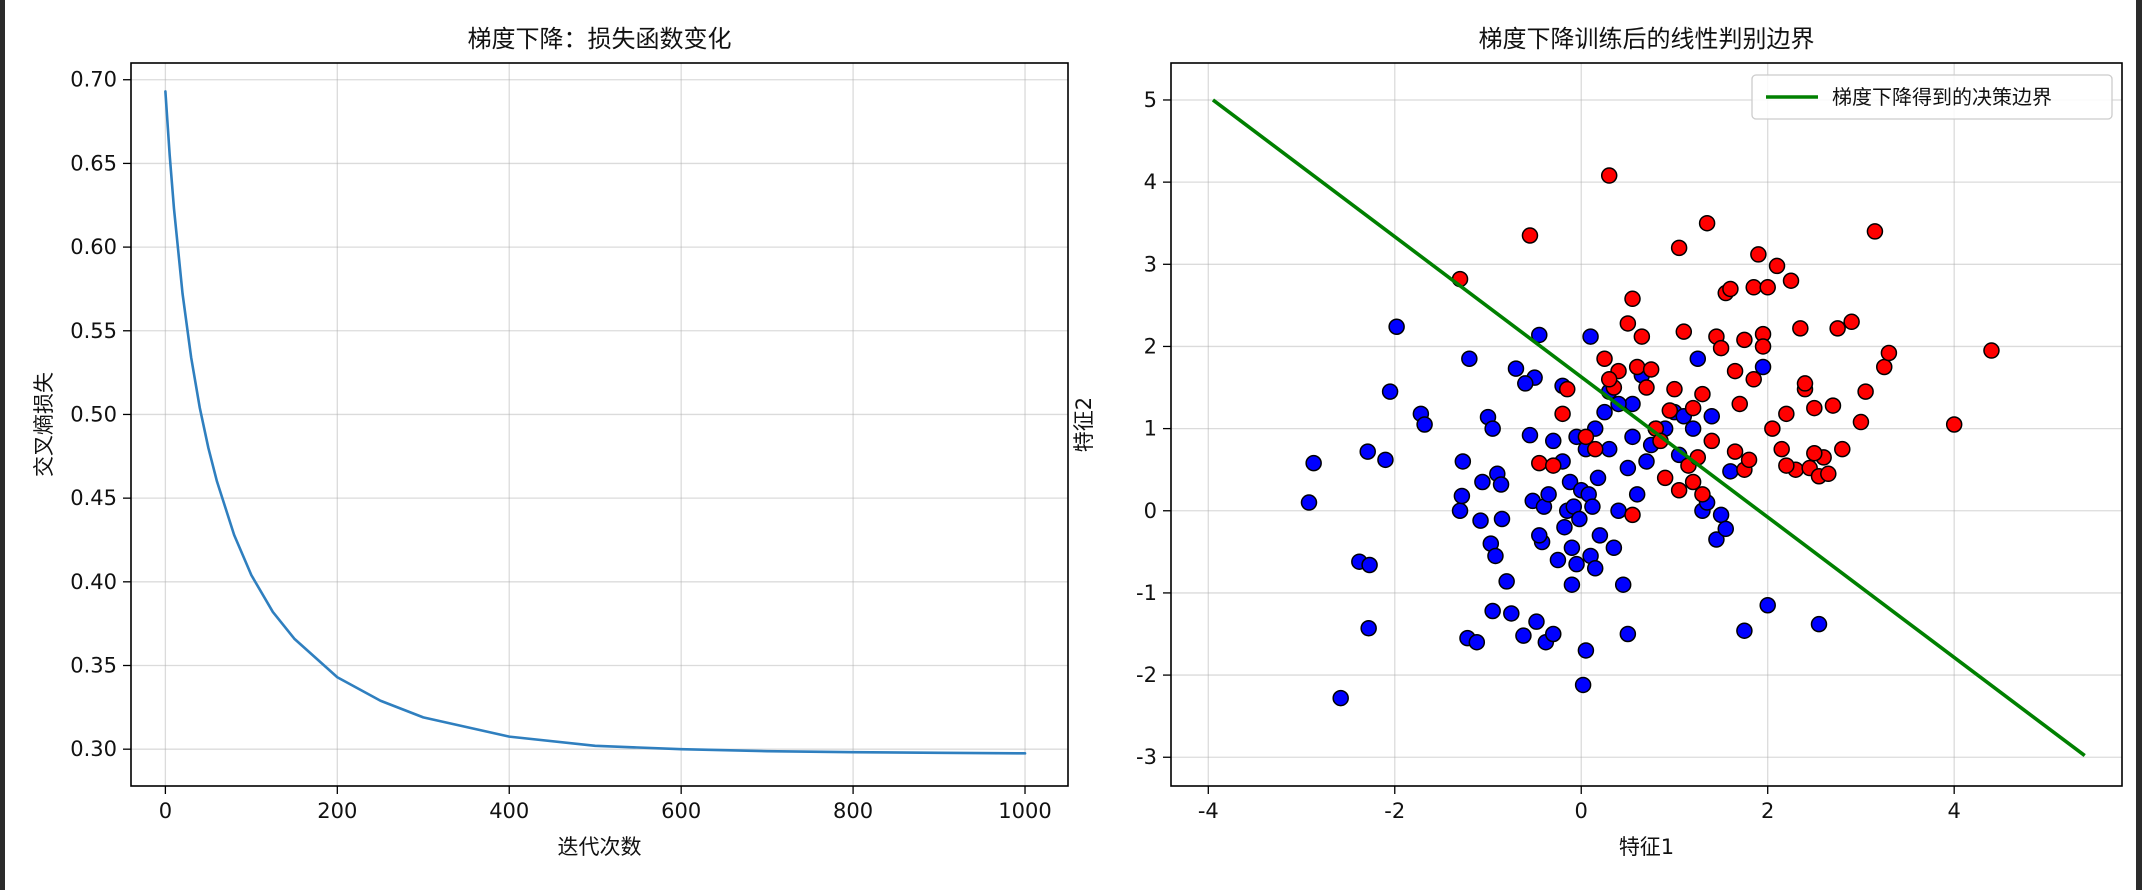  Describe the element at coordinates (93, 414) in the screenshot. I see `y-tick-label: 0.50` at that location.